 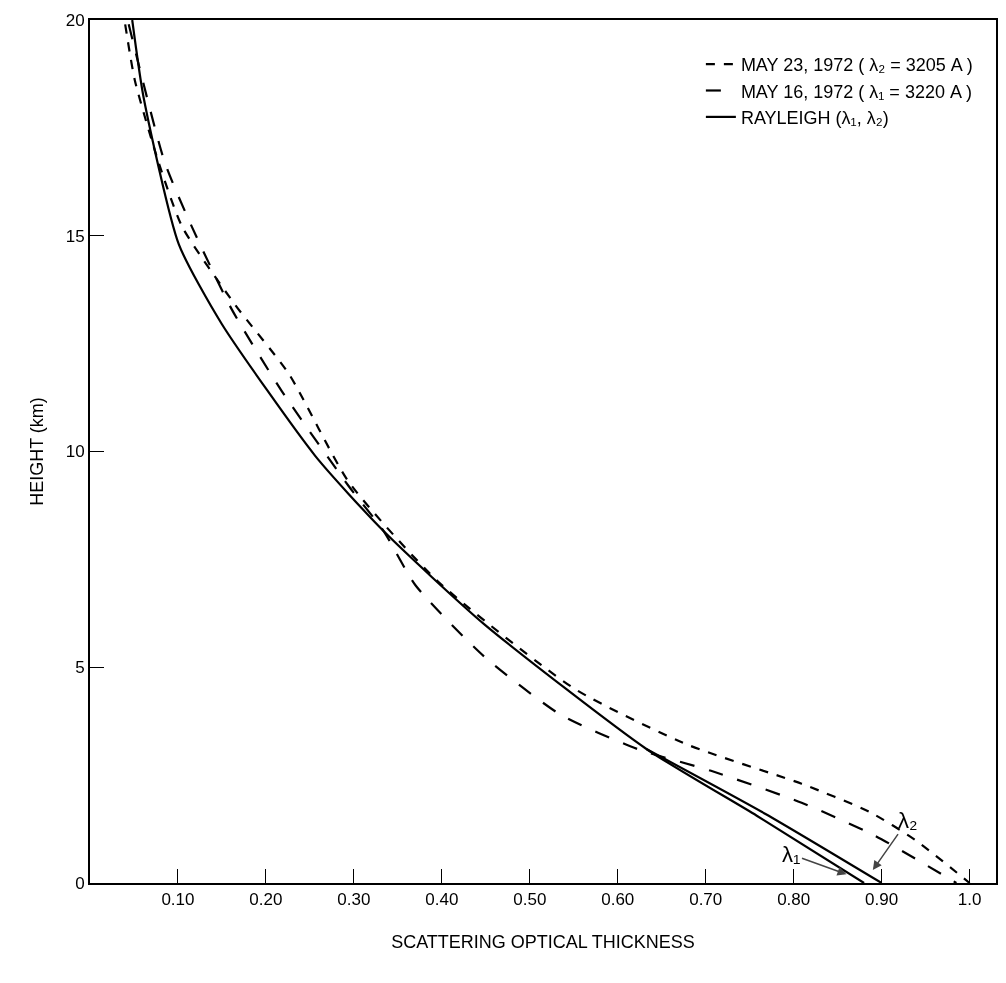 What do you see at coordinates (856, 91) in the screenshot?
I see `legend-label: MAY 16, 1972 ( λ₁ = 3220 A )` at bounding box center [856, 91].